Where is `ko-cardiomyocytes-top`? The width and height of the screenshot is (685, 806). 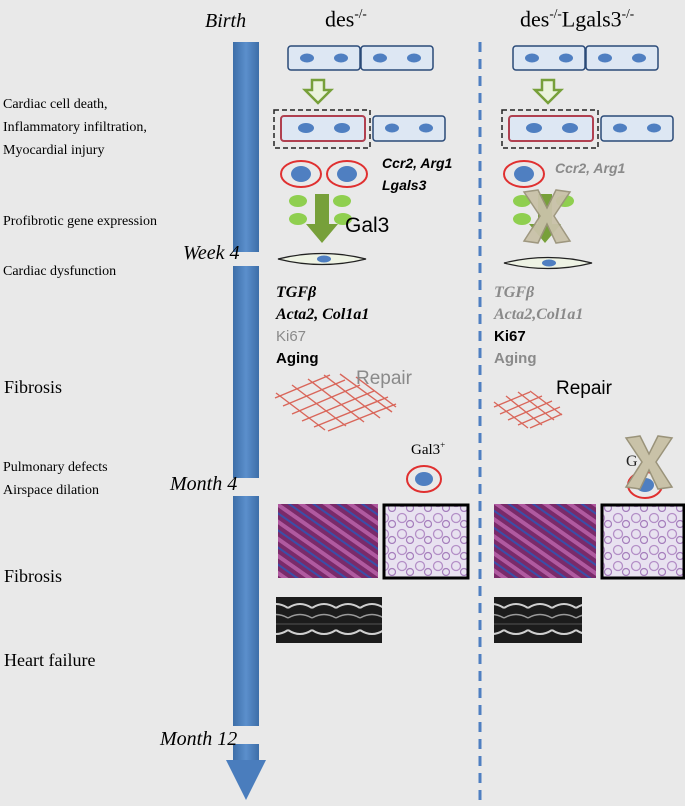 ko-cardiomyocytes-top is located at coordinates (585, 58).